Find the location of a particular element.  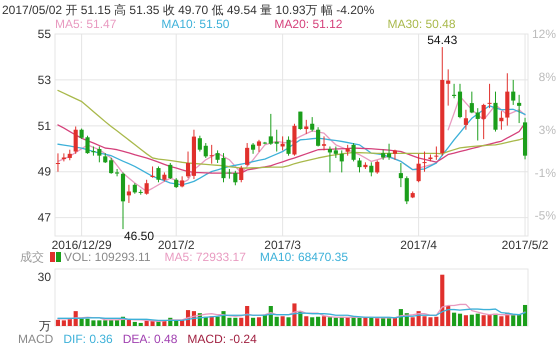

text: MA10: 68470.35 is located at coordinates (304, 257).